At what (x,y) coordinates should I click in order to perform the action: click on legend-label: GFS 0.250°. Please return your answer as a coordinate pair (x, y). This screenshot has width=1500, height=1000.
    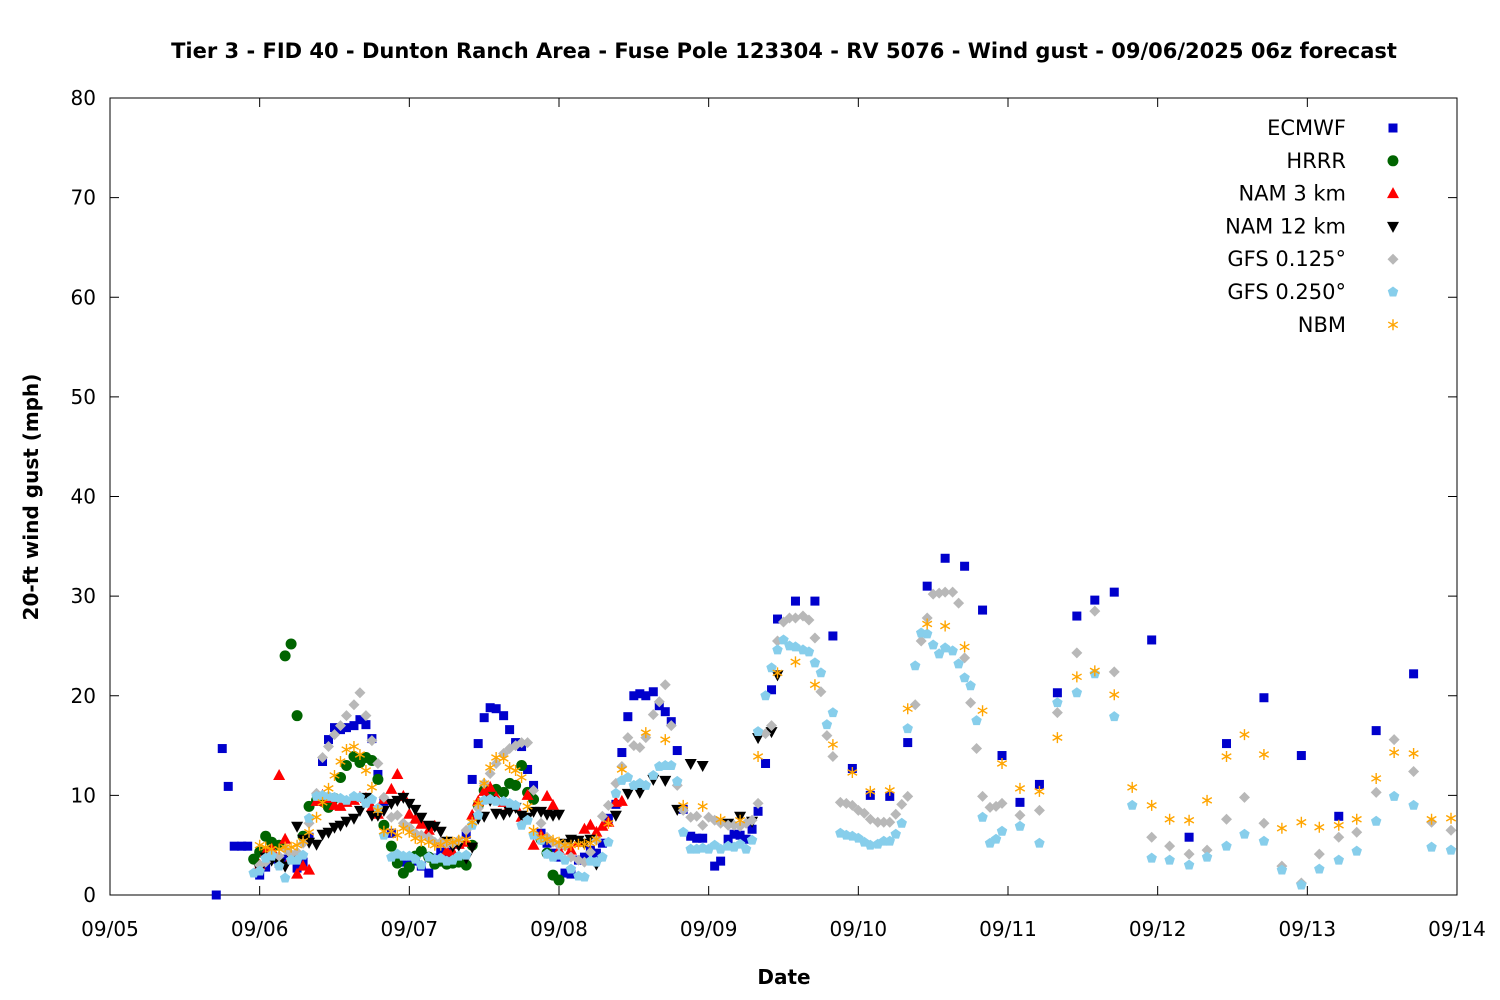
    Looking at the image, I should click on (1286, 292).